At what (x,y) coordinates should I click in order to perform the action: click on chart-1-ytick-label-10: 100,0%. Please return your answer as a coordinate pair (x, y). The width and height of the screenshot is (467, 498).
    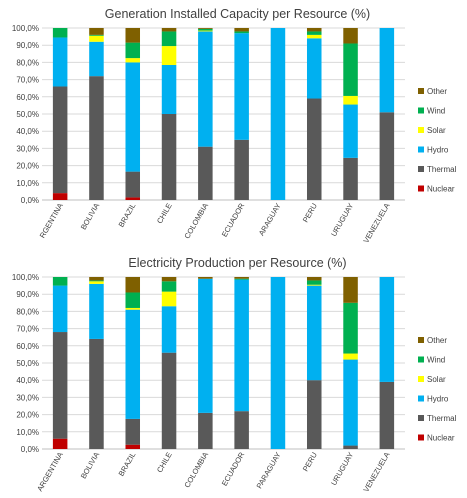
    Looking at the image, I should click on (25, 277).